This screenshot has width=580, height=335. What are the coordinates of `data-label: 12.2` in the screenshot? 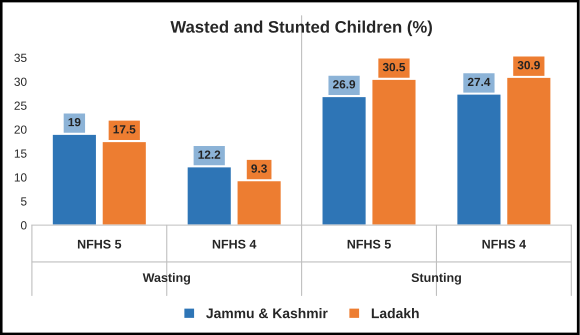 It's located at (209, 154).